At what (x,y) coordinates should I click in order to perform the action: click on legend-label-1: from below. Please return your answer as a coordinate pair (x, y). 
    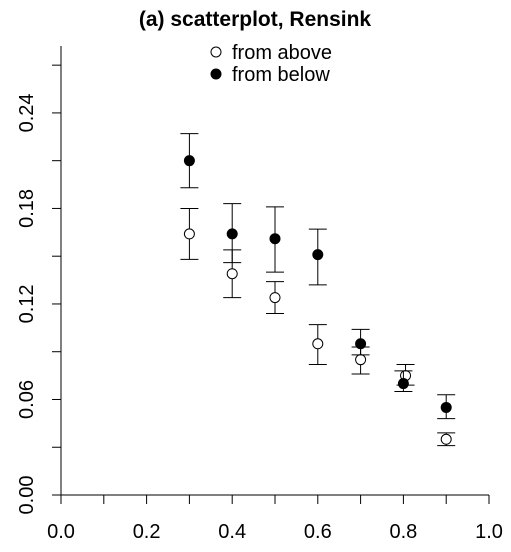
    Looking at the image, I should click on (281, 75).